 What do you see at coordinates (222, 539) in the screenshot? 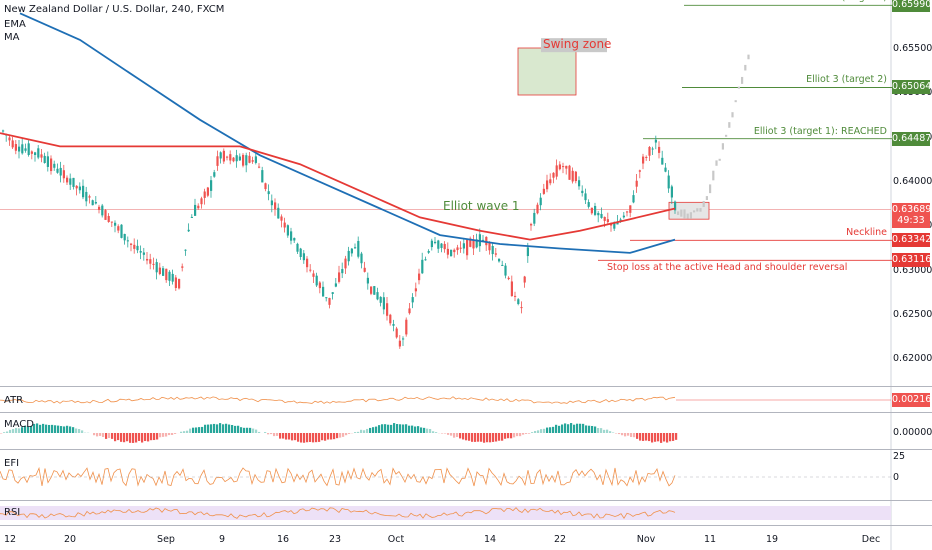
I see `x-tick-label: 9` at bounding box center [222, 539].